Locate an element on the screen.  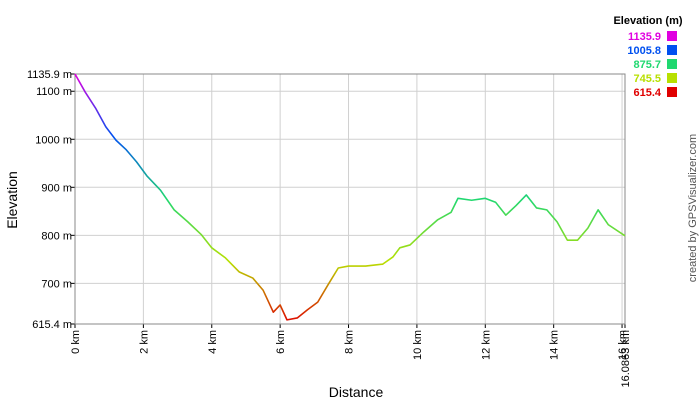
x-tick-label: 2 km is located at coordinates (144, 342).